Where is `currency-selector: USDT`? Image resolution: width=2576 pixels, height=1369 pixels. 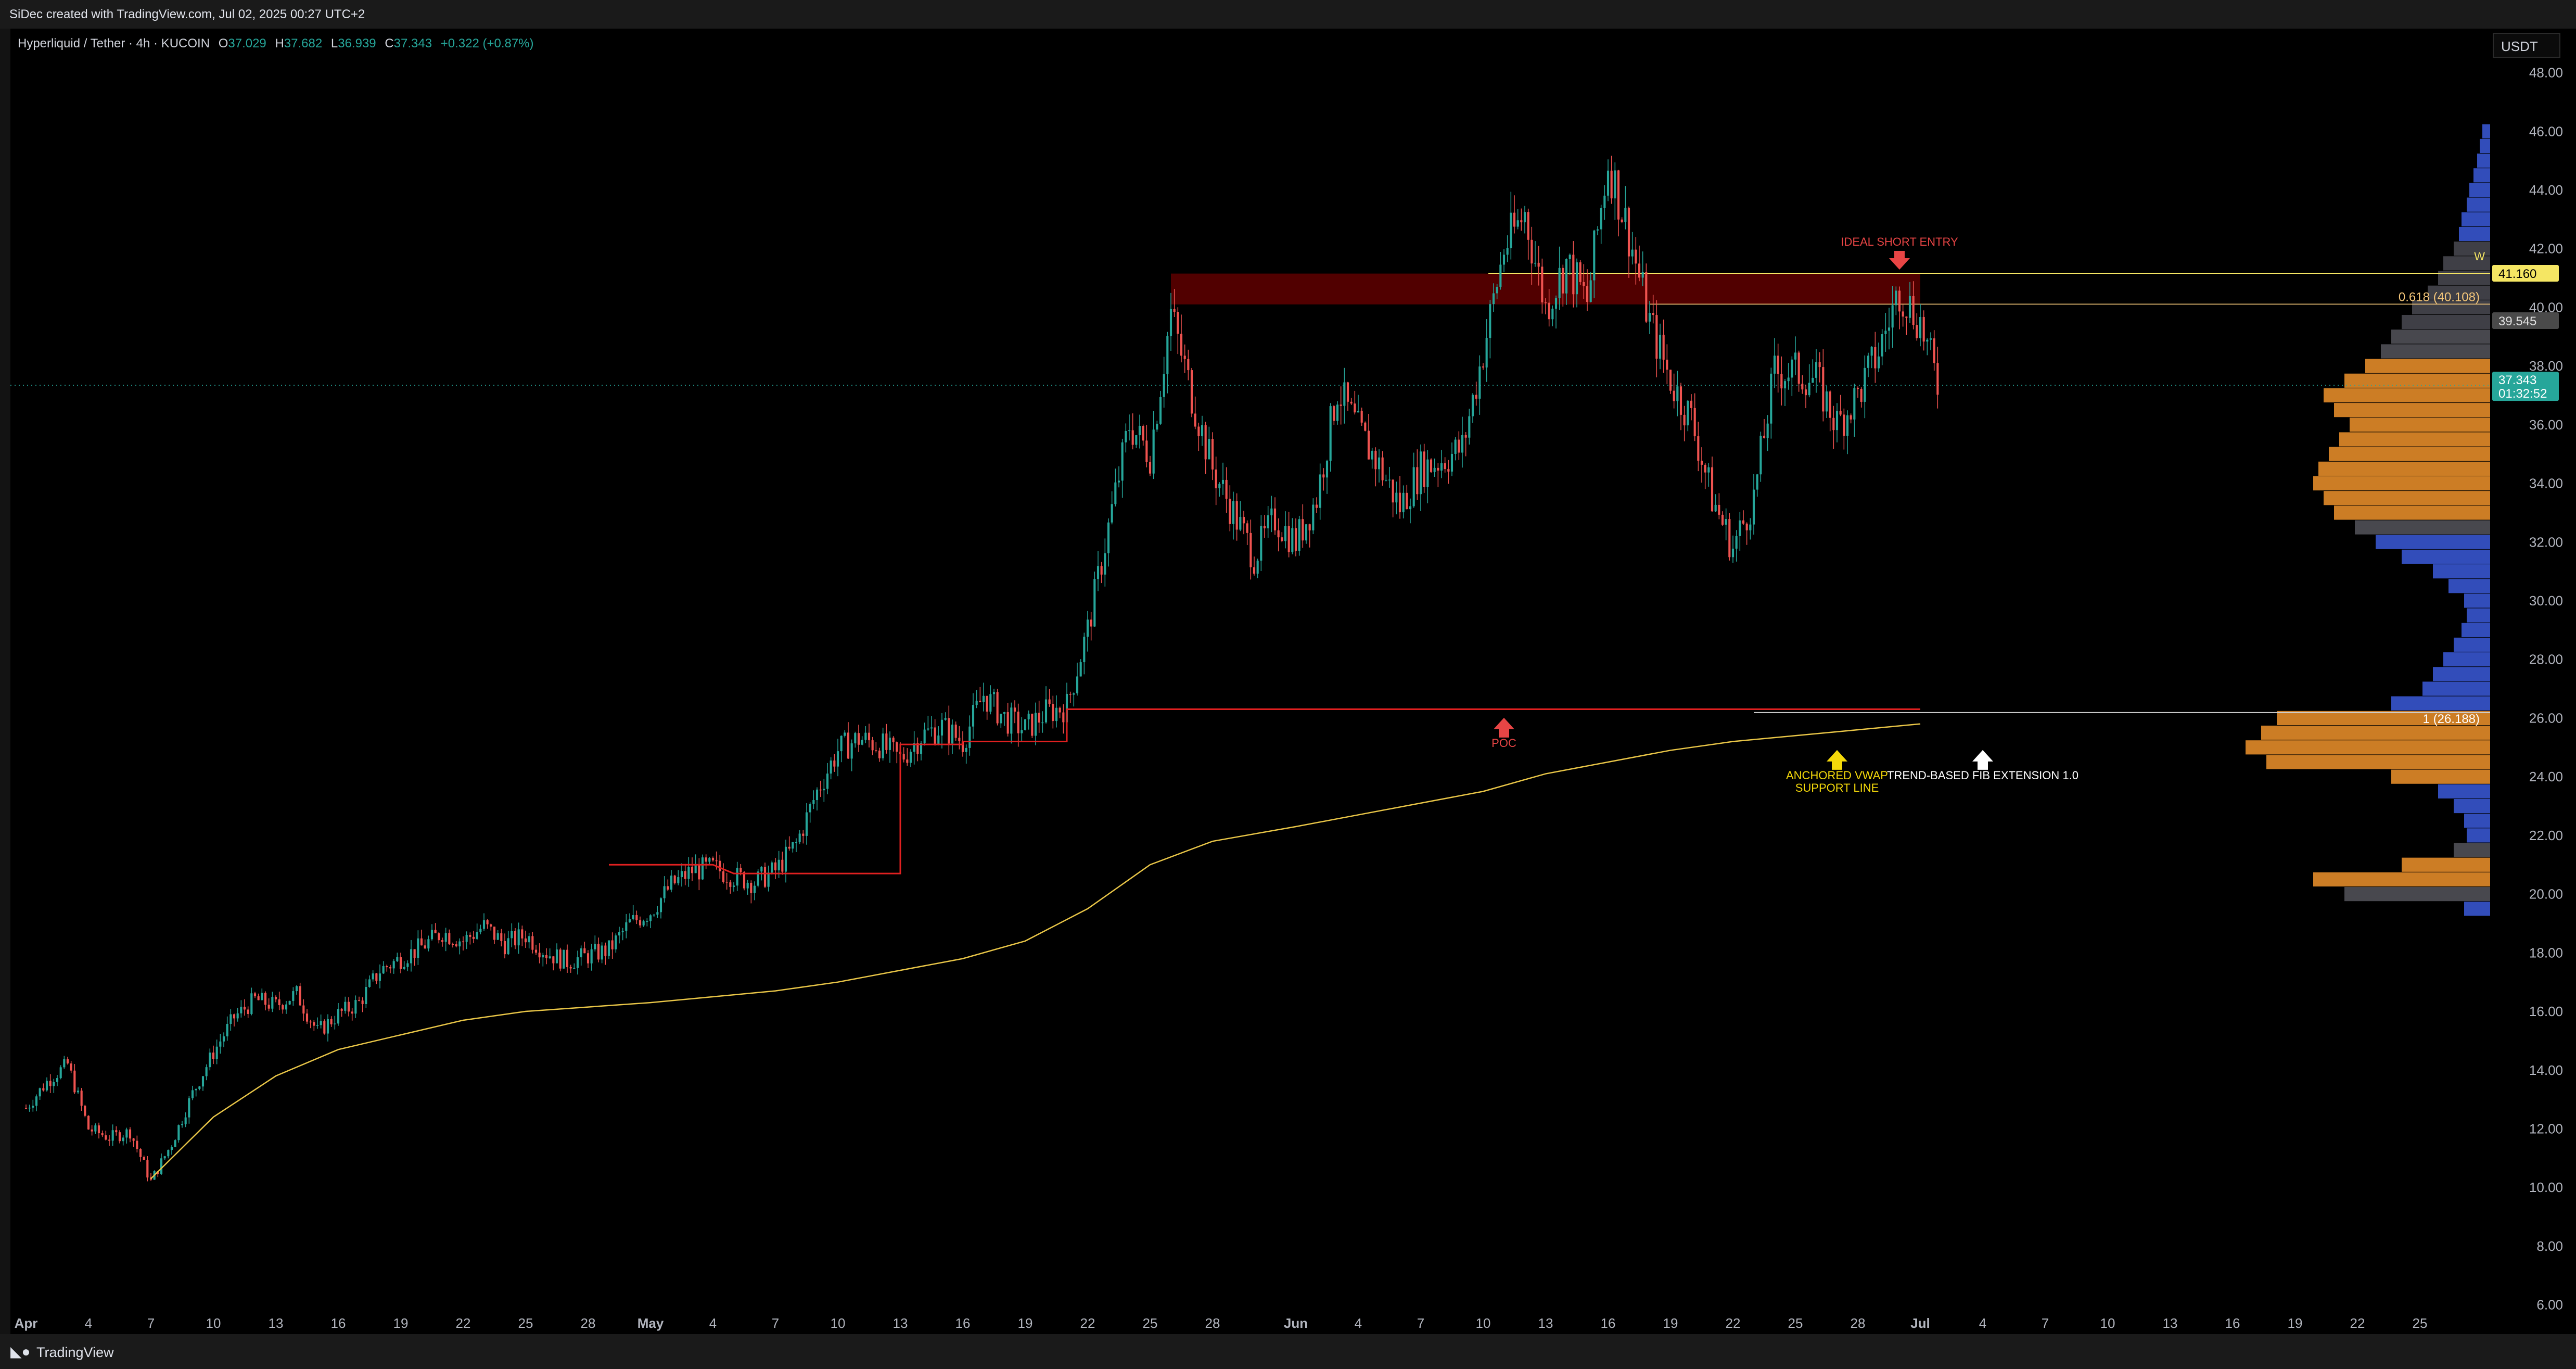
currency-selector: USDT is located at coordinates (2526, 45).